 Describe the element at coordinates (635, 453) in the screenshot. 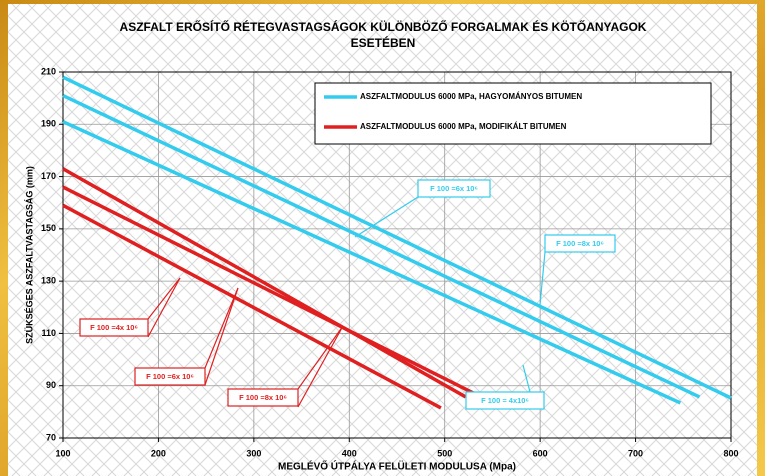

I see `x-tick-label: 700` at that location.